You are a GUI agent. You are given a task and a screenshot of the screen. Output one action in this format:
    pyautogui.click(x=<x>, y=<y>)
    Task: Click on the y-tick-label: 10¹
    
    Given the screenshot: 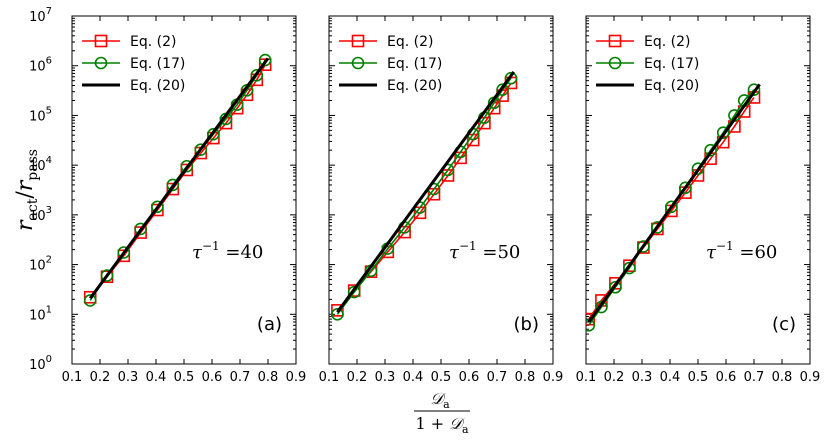 What is the action you would take?
    pyautogui.click(x=40, y=313)
    